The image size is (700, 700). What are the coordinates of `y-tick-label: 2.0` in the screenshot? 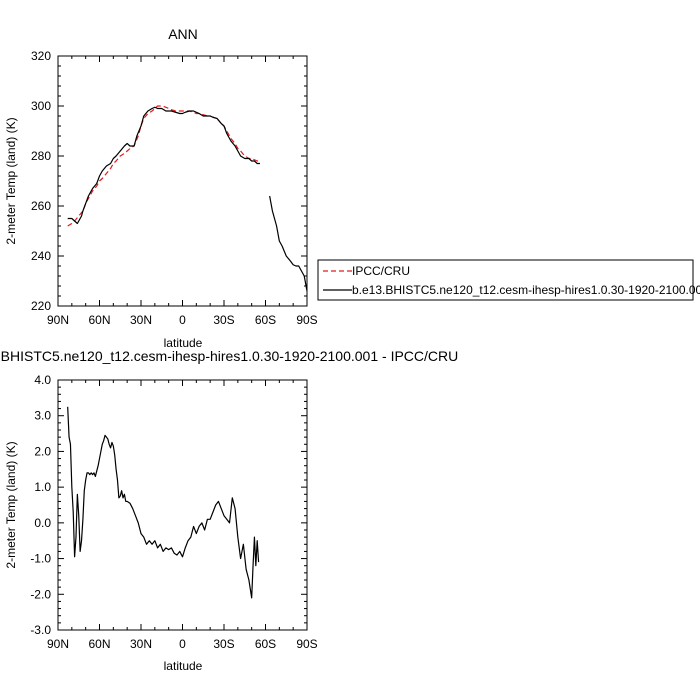 It's located at (42, 451).